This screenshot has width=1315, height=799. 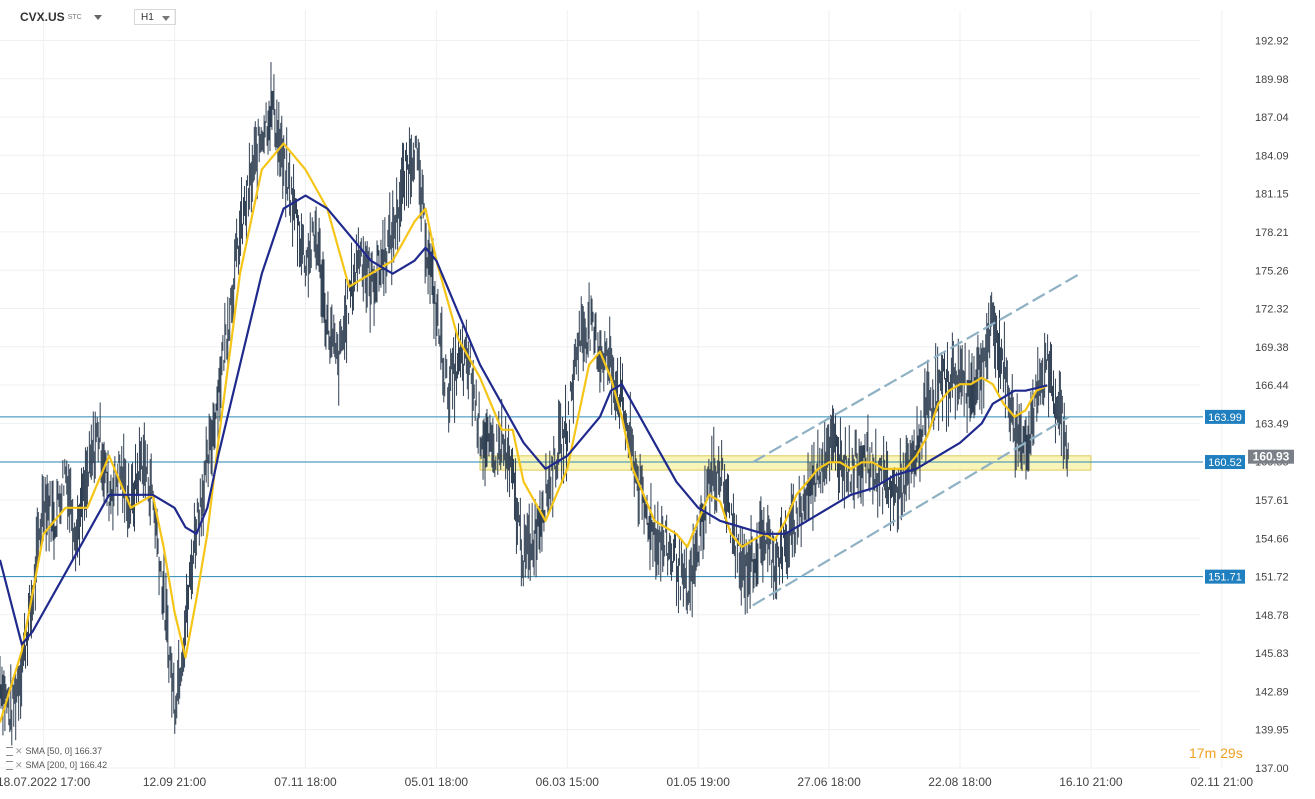 What do you see at coordinates (1210, 753) in the screenshot?
I see `timer-minutes-unit: m` at bounding box center [1210, 753].